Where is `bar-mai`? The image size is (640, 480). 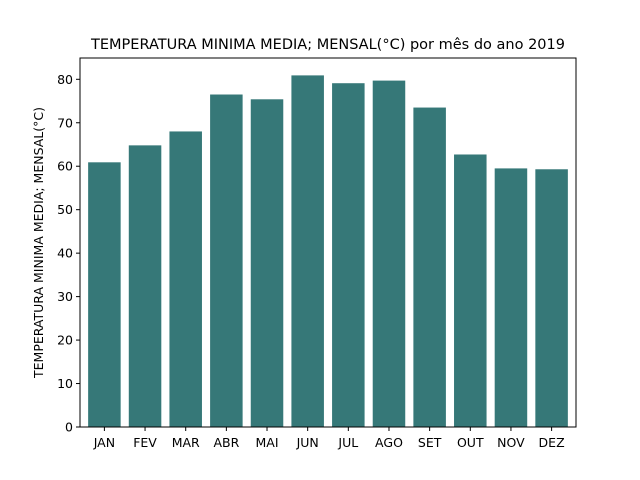
bar-mai is located at coordinates (267, 263).